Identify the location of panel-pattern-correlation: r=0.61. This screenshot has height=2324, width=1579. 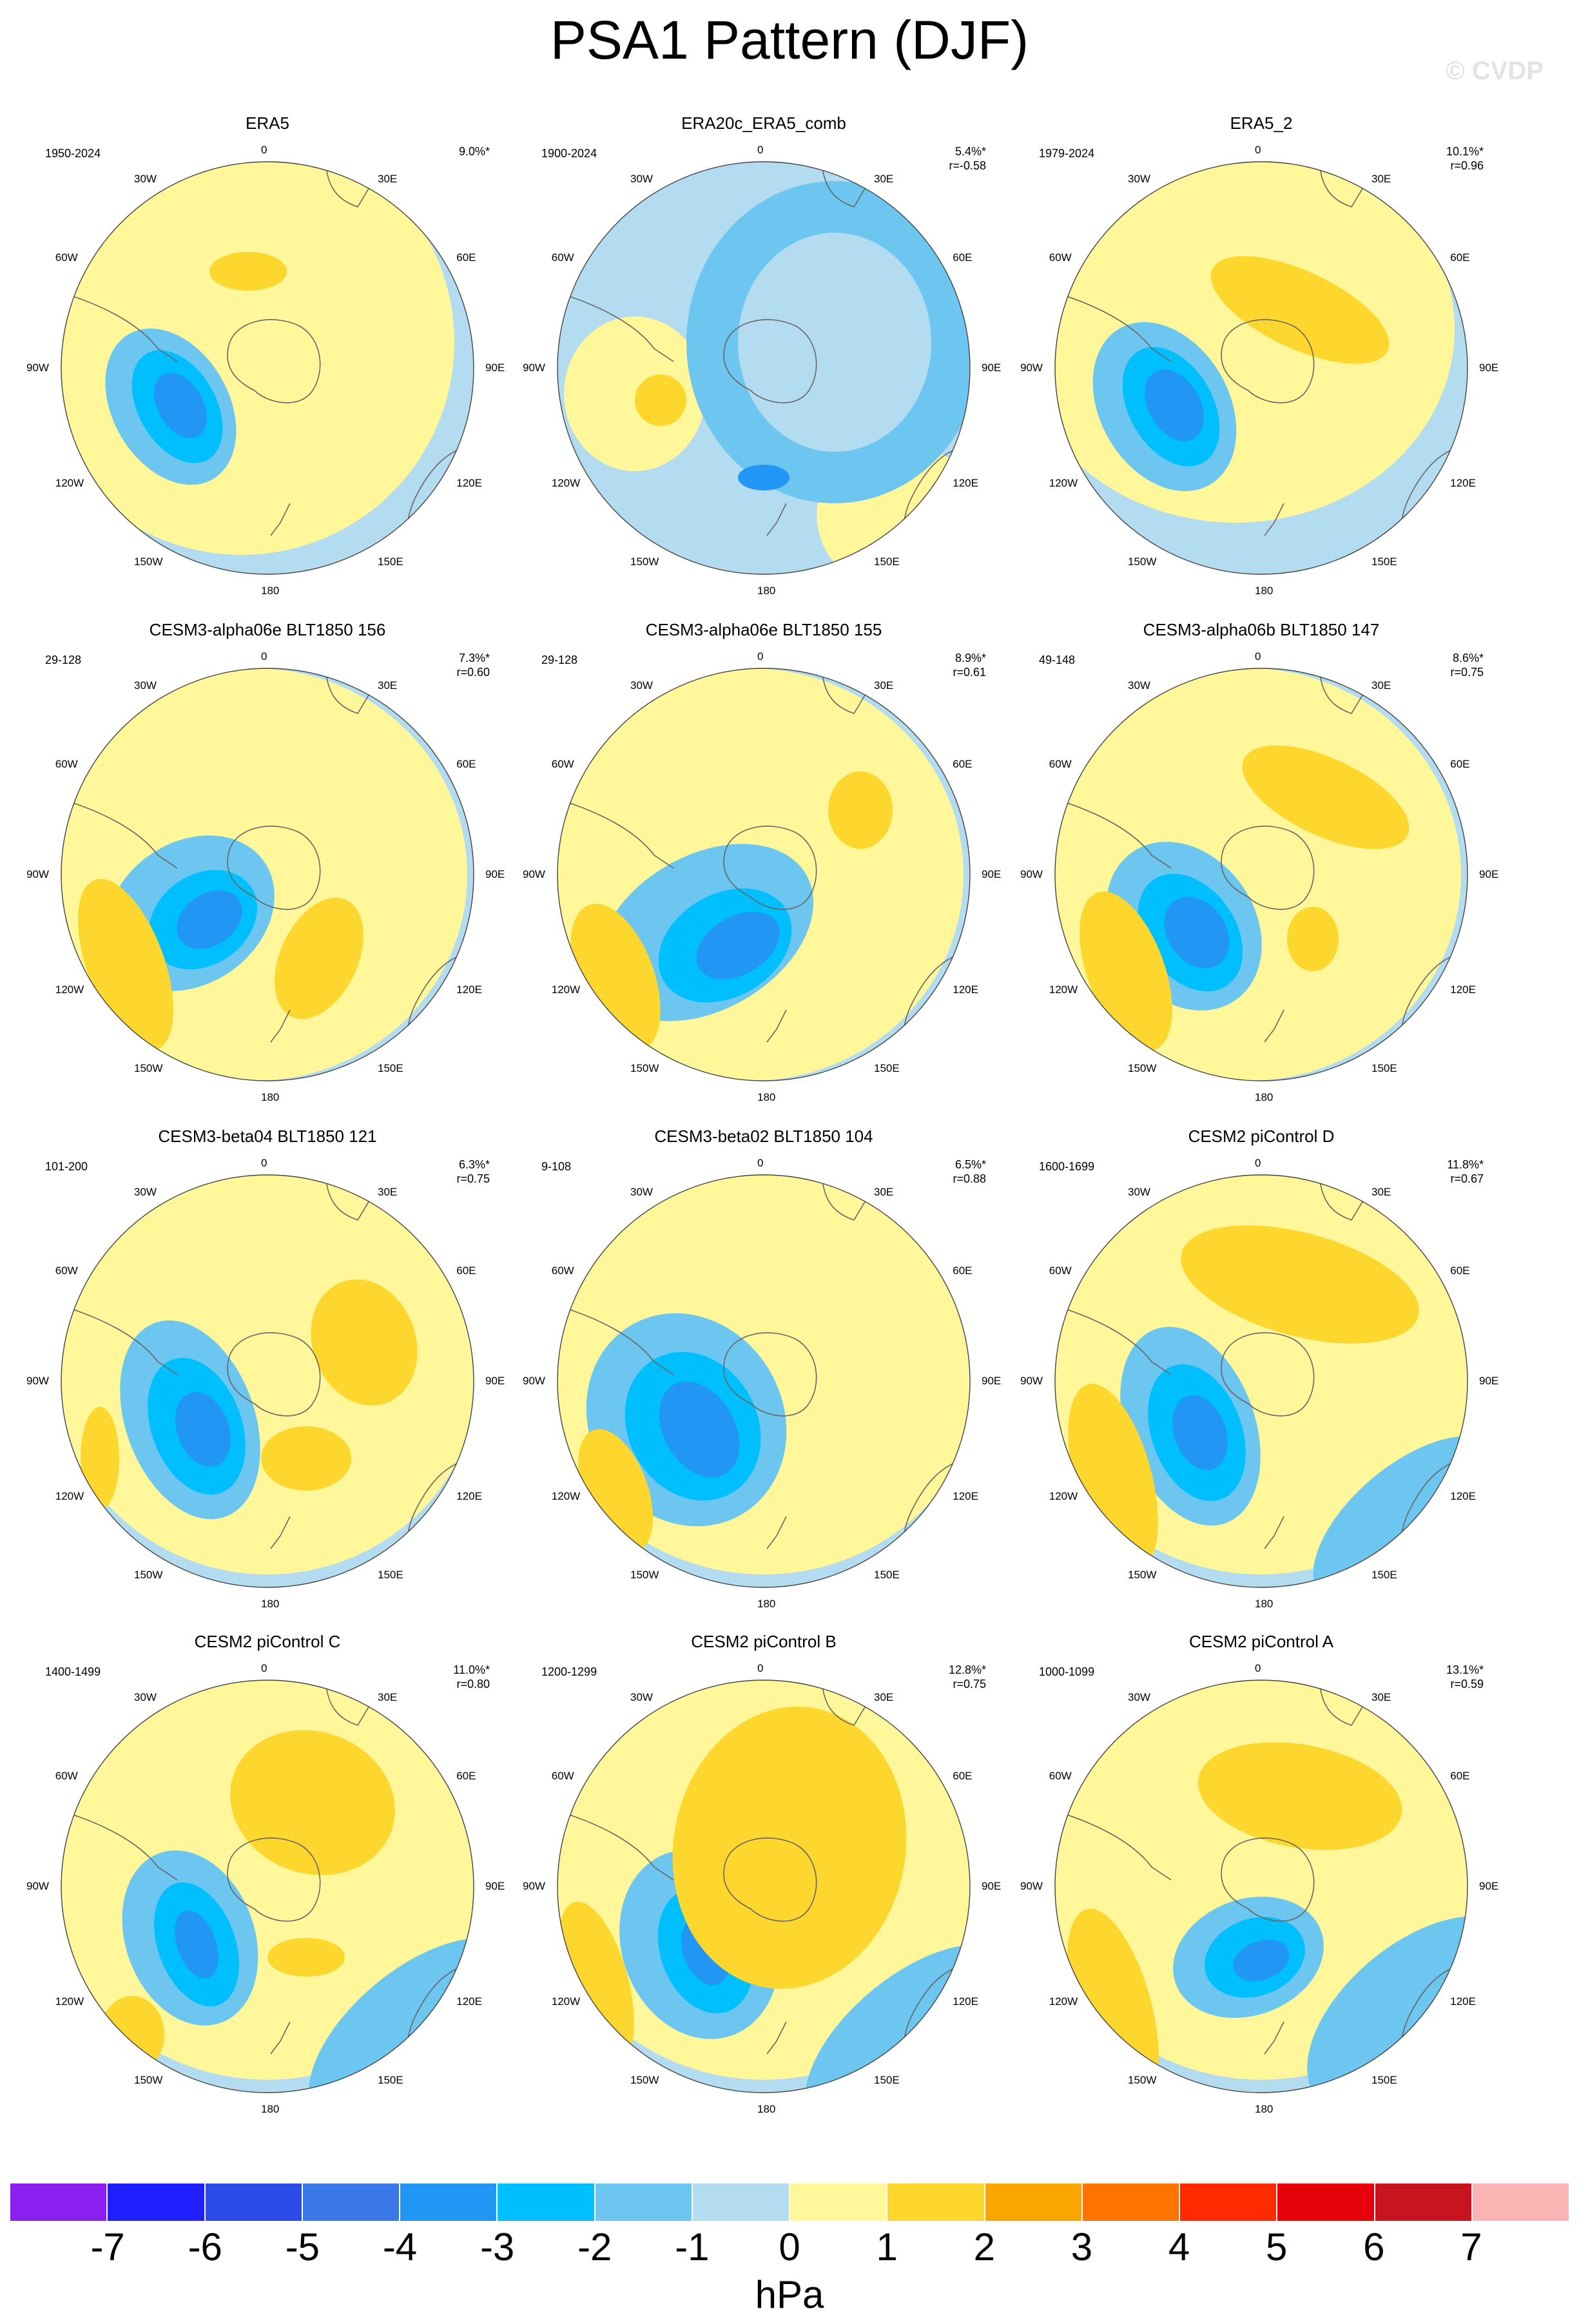
(969, 672).